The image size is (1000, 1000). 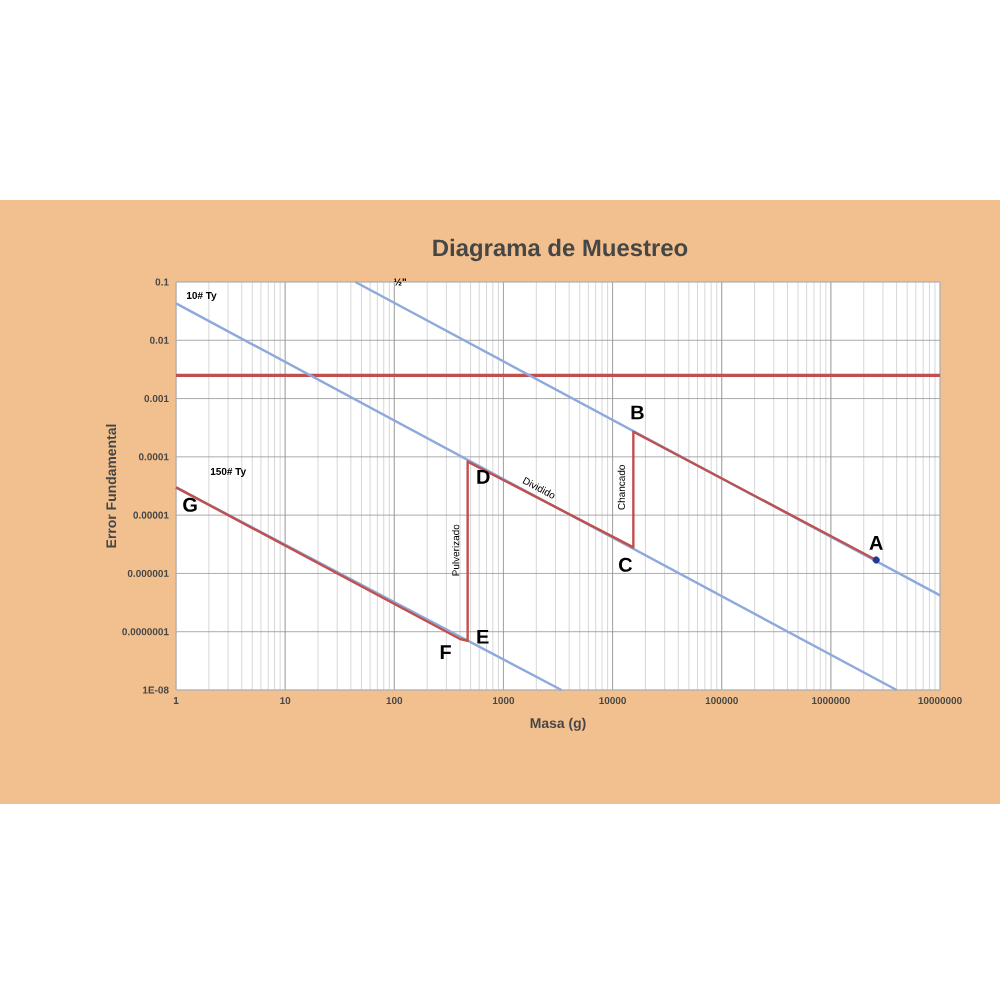 What do you see at coordinates (876, 542) in the screenshot?
I see `annotation: A` at bounding box center [876, 542].